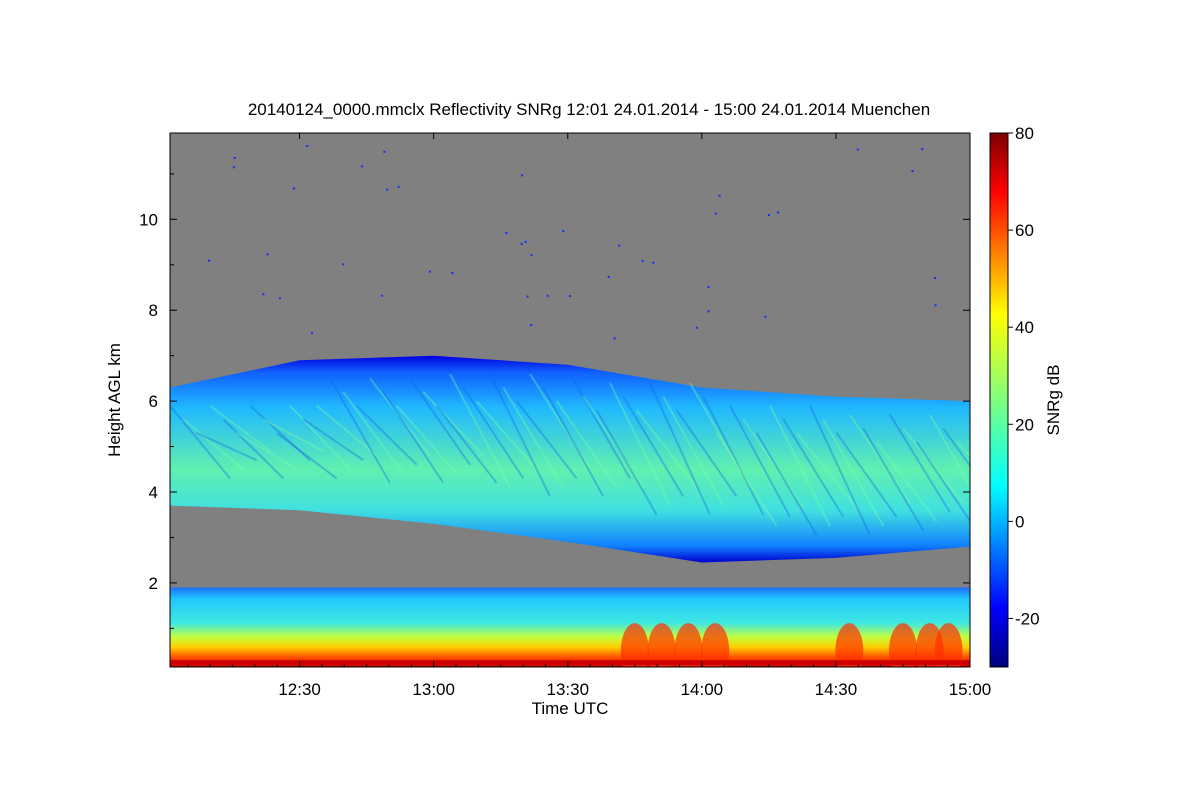 Image resolution: width=1200 pixels, height=800 pixels. What do you see at coordinates (153, 401) in the screenshot?
I see `y-tick-label: 6` at bounding box center [153, 401].